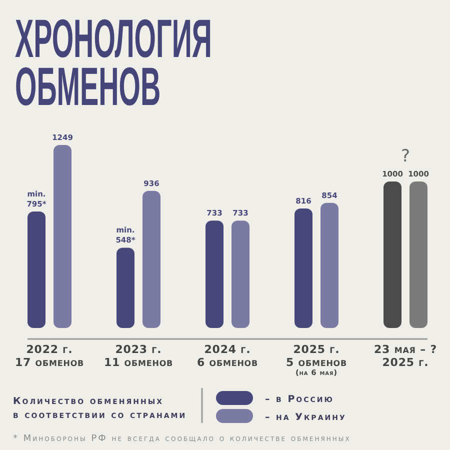 This screenshot has width=450, height=450. I want to click on legend-title: Количество обменянных в соответствии со странами, so click(100, 408).